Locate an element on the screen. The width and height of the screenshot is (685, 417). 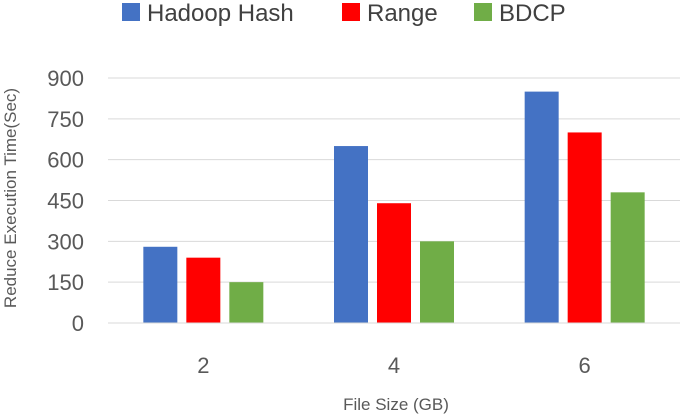
legend: Hadoop Hash Range BDCP is located at coordinates (344, 13).